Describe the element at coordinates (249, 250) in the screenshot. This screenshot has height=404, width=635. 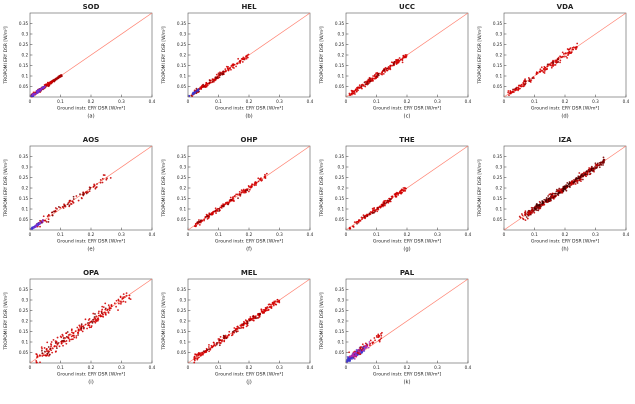
I see `panel-letter-label: (f)` at that location.